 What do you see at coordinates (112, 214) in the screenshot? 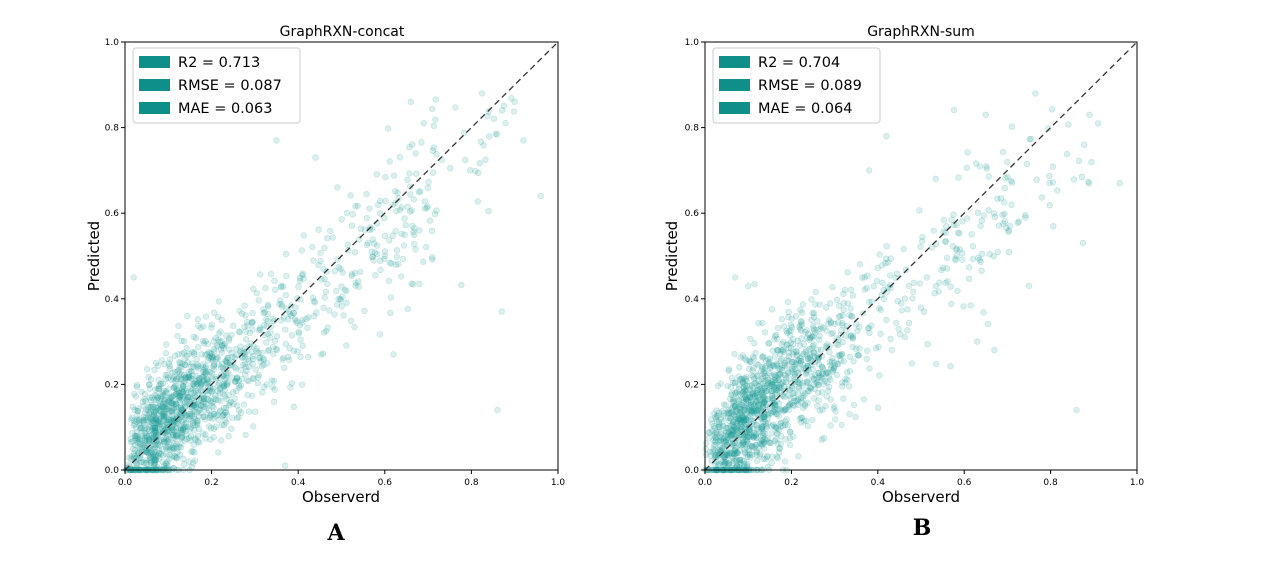
I see `y-tick-label: 0.6` at bounding box center [112, 214].